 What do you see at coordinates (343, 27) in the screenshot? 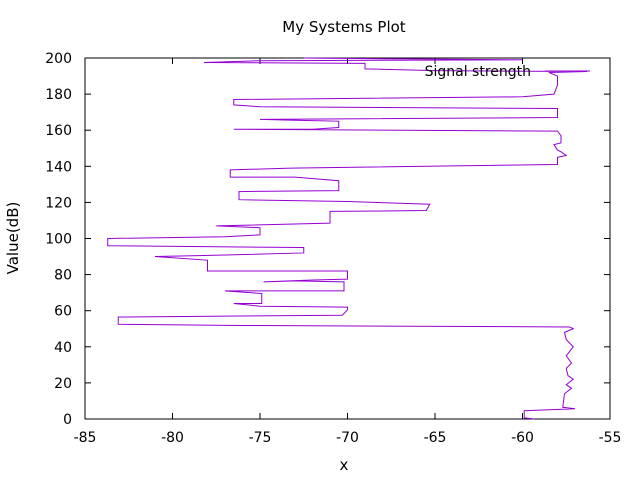
I see `chart-title: My Systems Plot` at bounding box center [343, 27].